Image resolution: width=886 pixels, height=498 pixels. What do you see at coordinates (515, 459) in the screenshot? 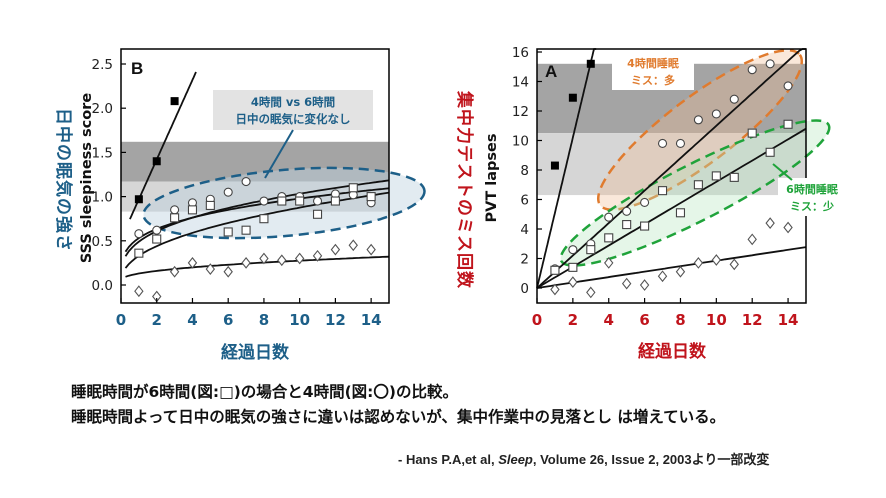
I see `citation-journal: Sleep` at bounding box center [515, 459].